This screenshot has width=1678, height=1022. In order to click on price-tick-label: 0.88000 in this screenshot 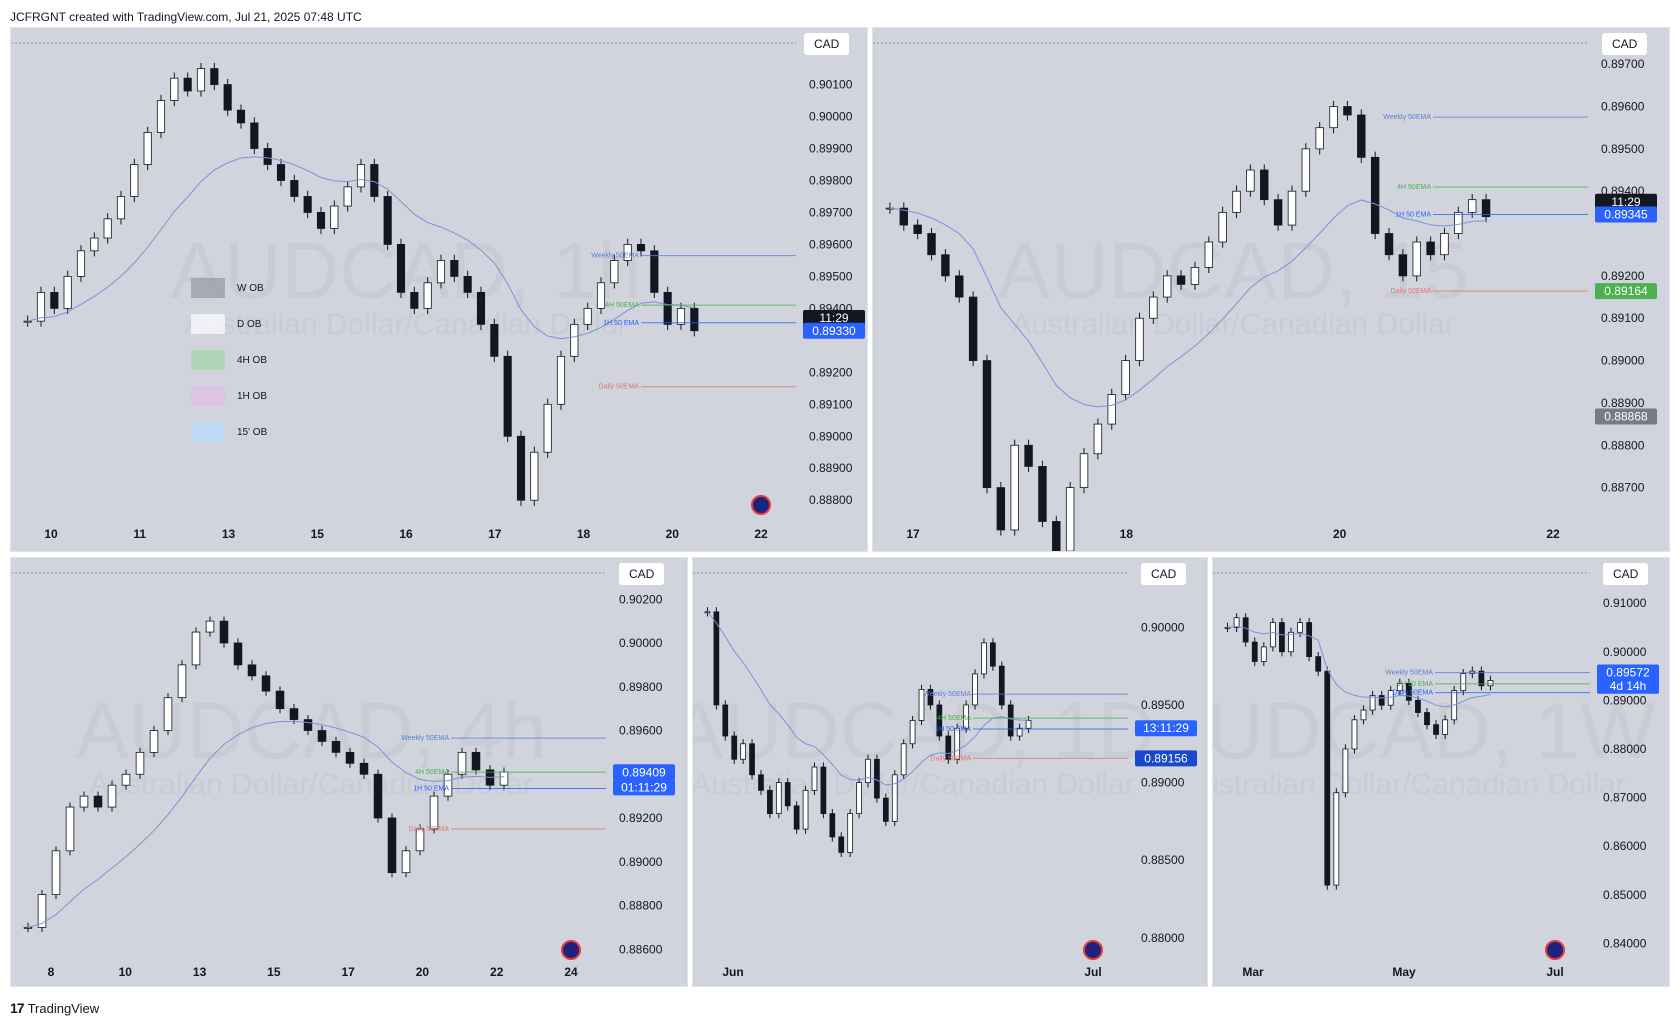, I will do `click(1163, 938)`.